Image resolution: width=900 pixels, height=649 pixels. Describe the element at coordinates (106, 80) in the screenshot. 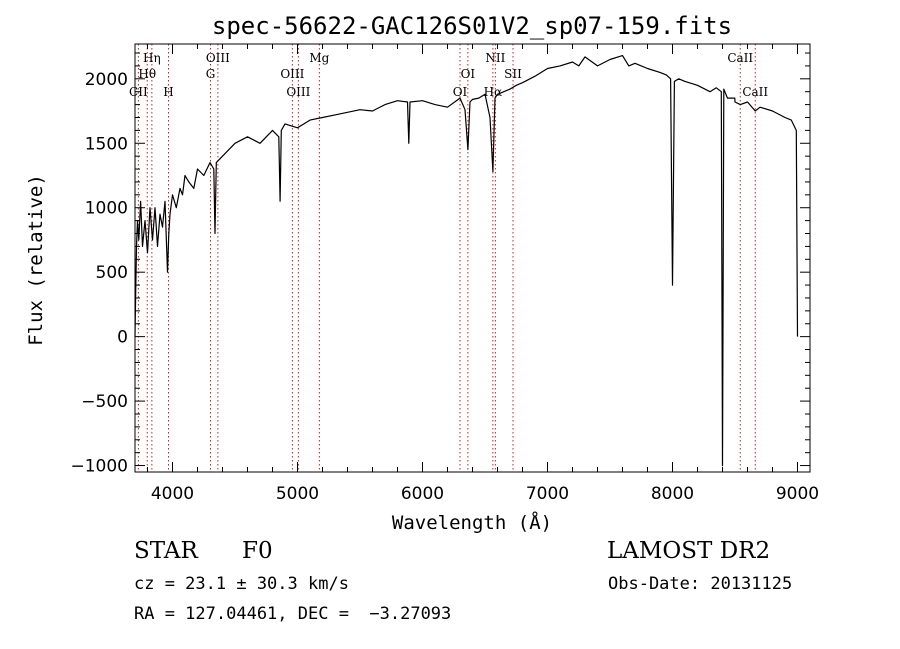

I see `y-tick-label: 2000` at that location.